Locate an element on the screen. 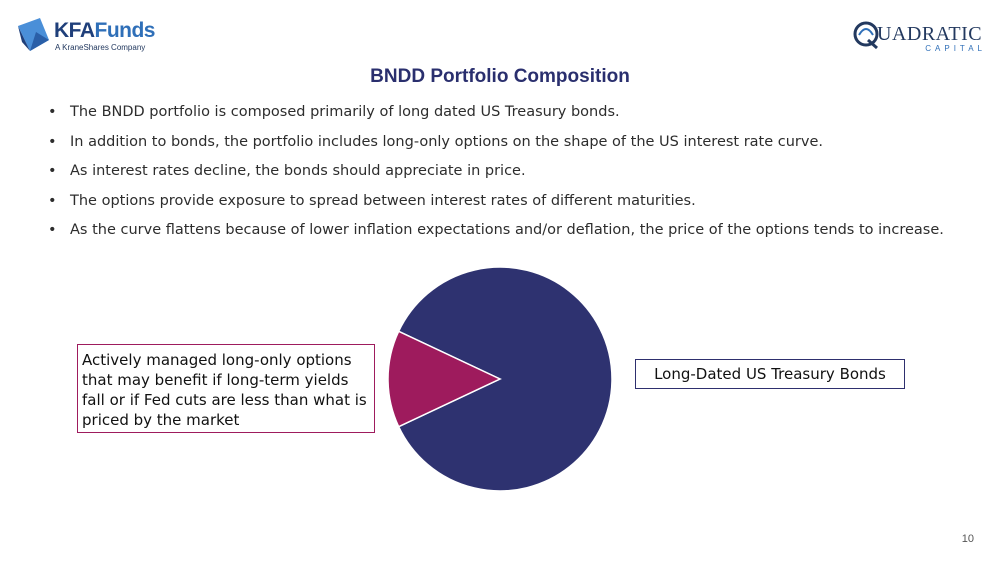 The height and width of the screenshot is (563, 1000). pie-slice-bonds is located at coordinates (505, 379).